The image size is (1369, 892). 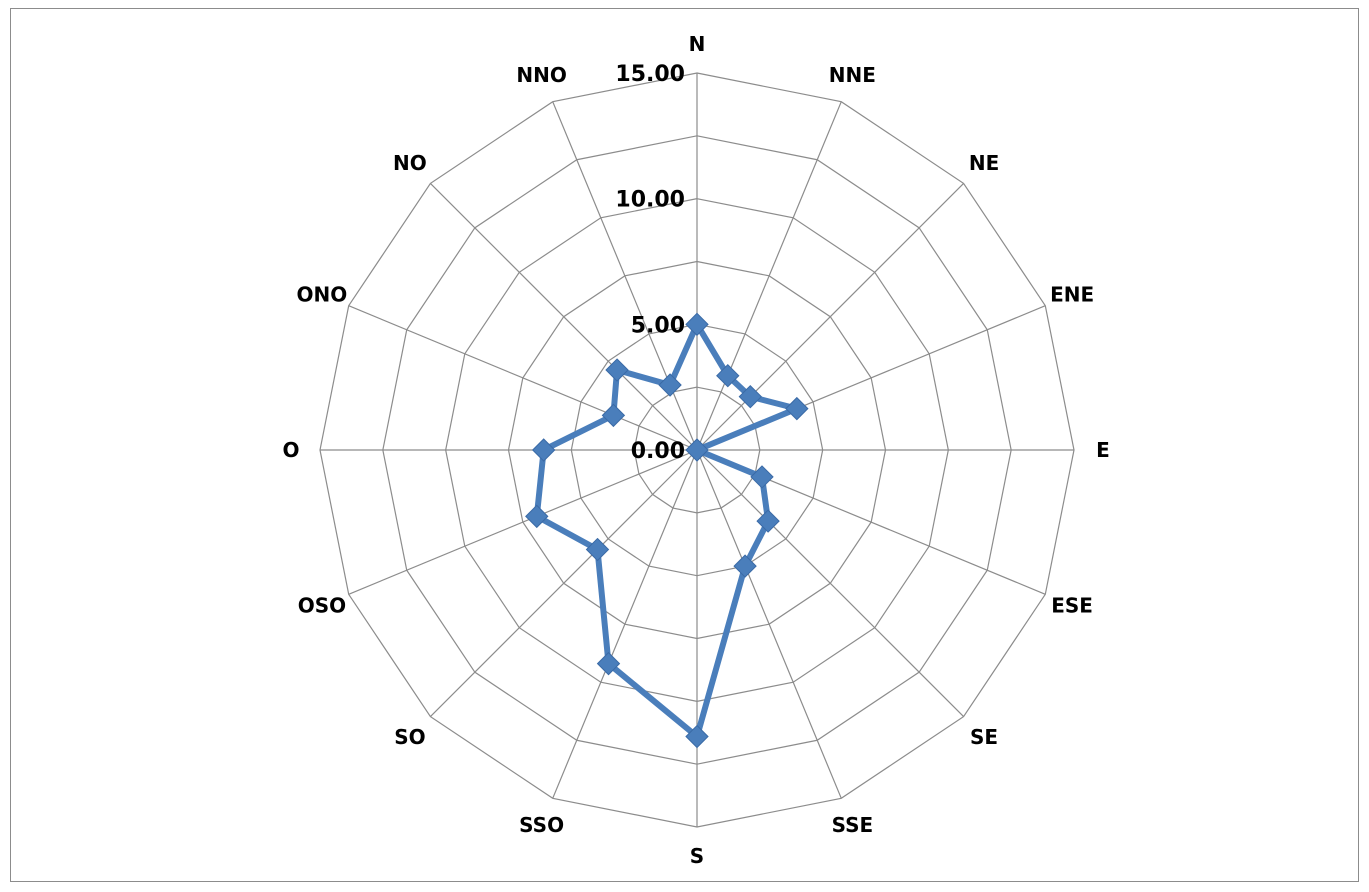 What do you see at coordinates (543, 450) in the screenshot?
I see `data-point-o` at bounding box center [543, 450].